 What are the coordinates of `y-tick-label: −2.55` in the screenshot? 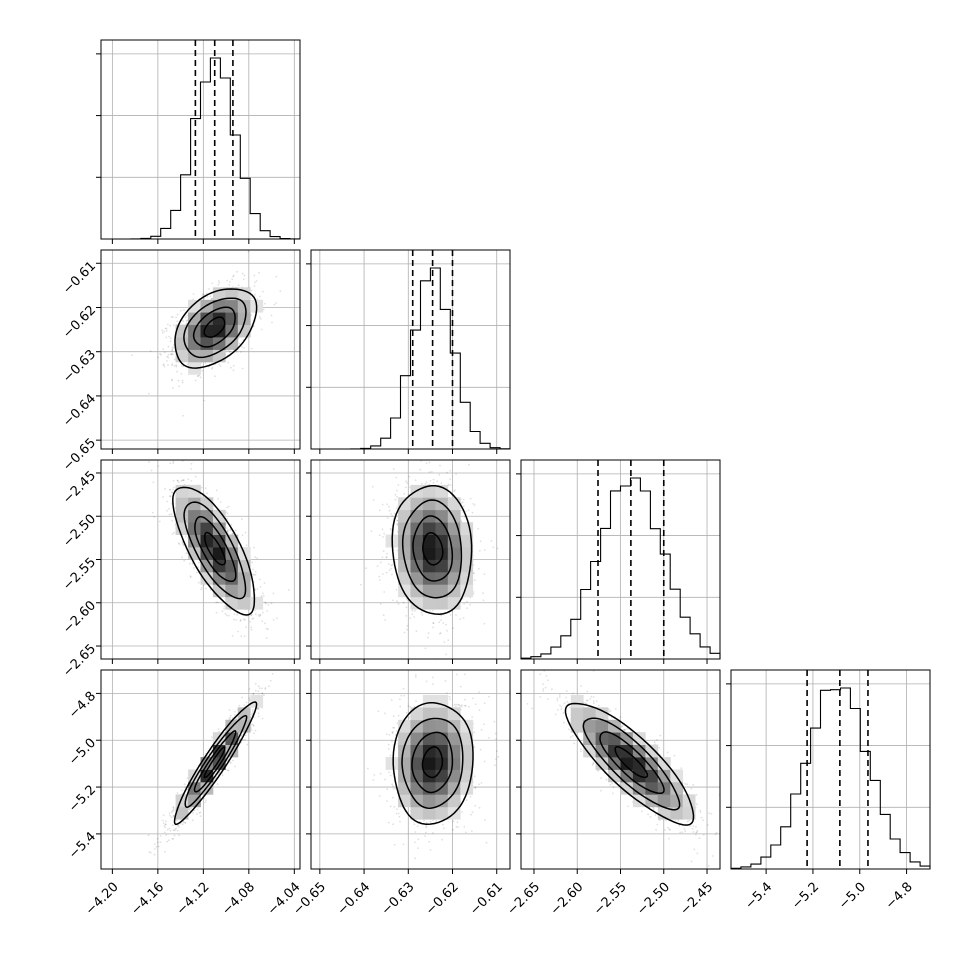 It's located at (79, 574).